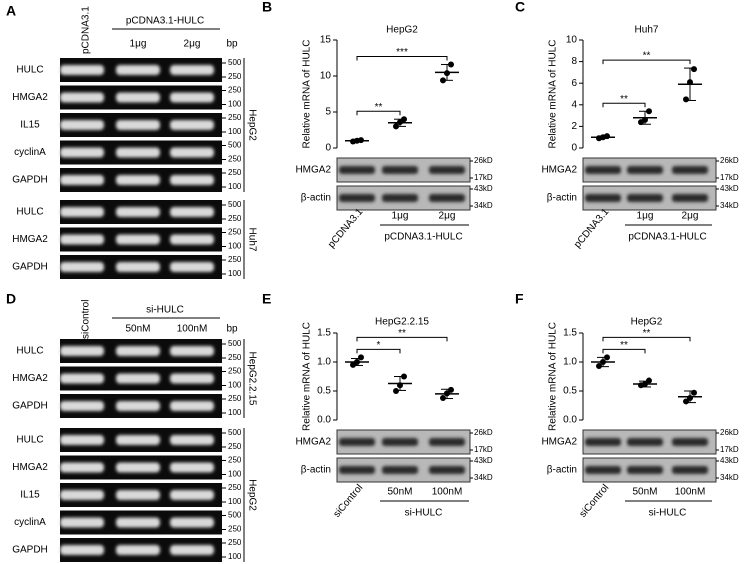 The width and height of the screenshot is (745, 564). I want to click on lane-label: 1μg, so click(138, 44).